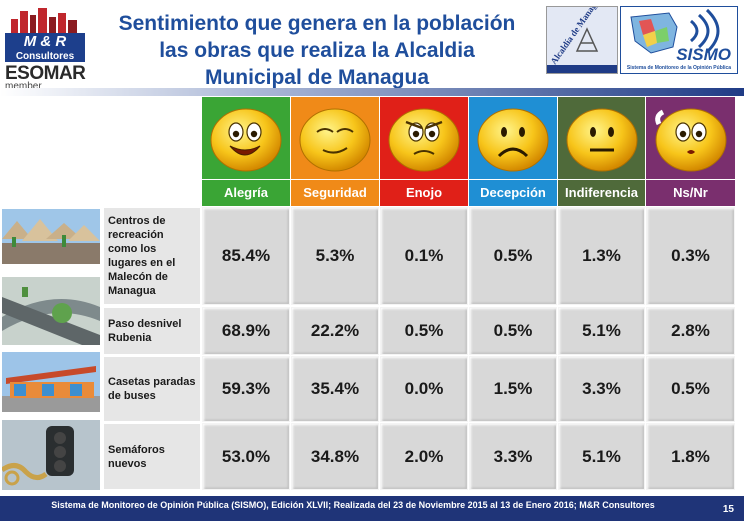 The image size is (744, 521). I want to click on sad-face-icon, so click(513, 138).